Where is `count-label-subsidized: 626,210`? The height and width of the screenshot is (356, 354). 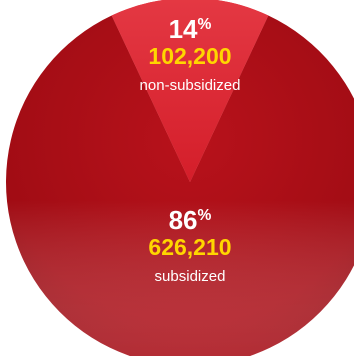
count-label-subsidized: 626,210 is located at coordinates (189, 247).